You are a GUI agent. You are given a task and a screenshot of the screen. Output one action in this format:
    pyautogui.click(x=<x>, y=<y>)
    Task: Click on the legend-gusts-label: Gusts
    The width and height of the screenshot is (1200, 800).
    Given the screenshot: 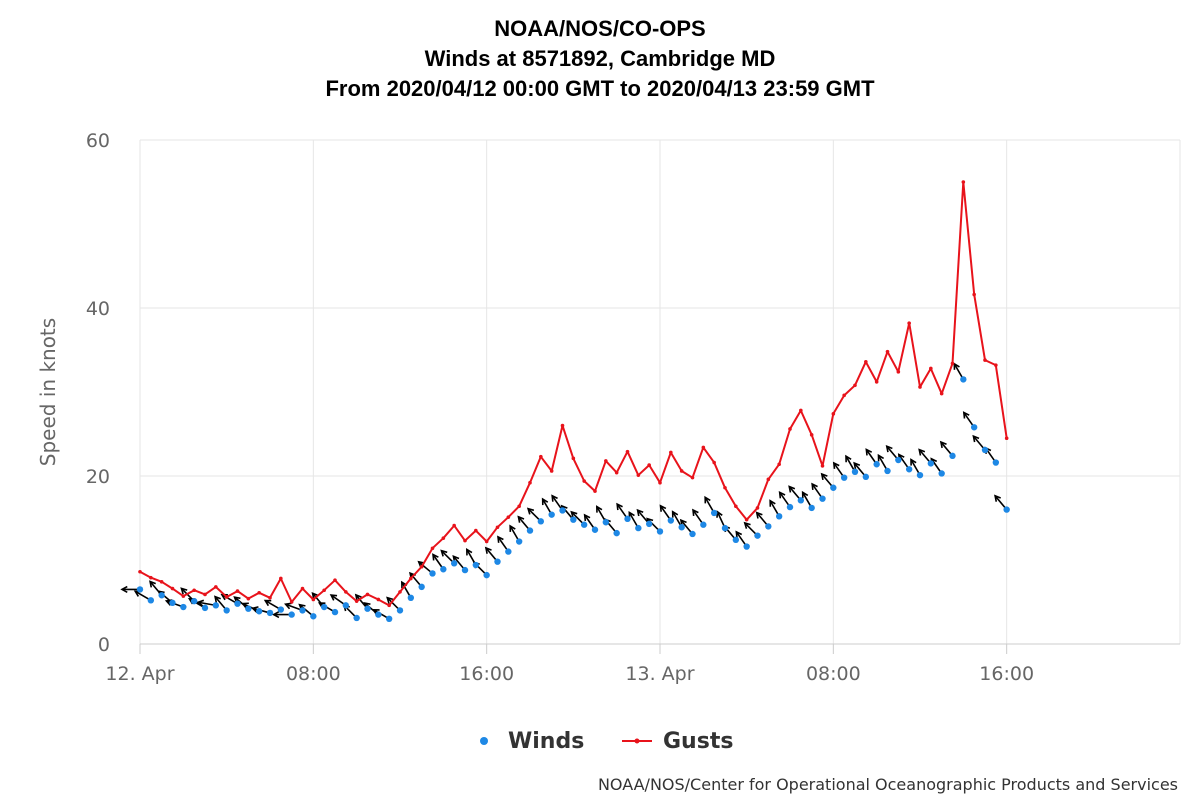 What is the action you would take?
    pyautogui.click(x=698, y=741)
    